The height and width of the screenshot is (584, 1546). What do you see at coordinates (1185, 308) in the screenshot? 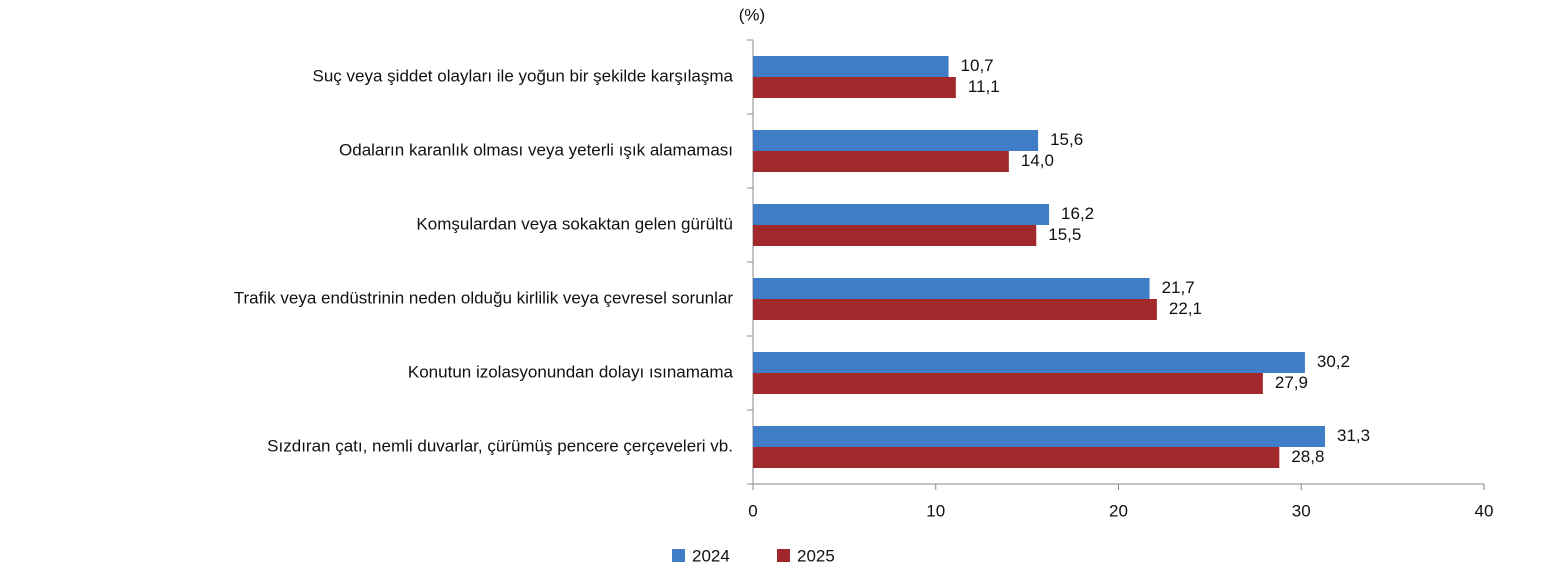
I see `value-label: 22,1` at bounding box center [1185, 308].